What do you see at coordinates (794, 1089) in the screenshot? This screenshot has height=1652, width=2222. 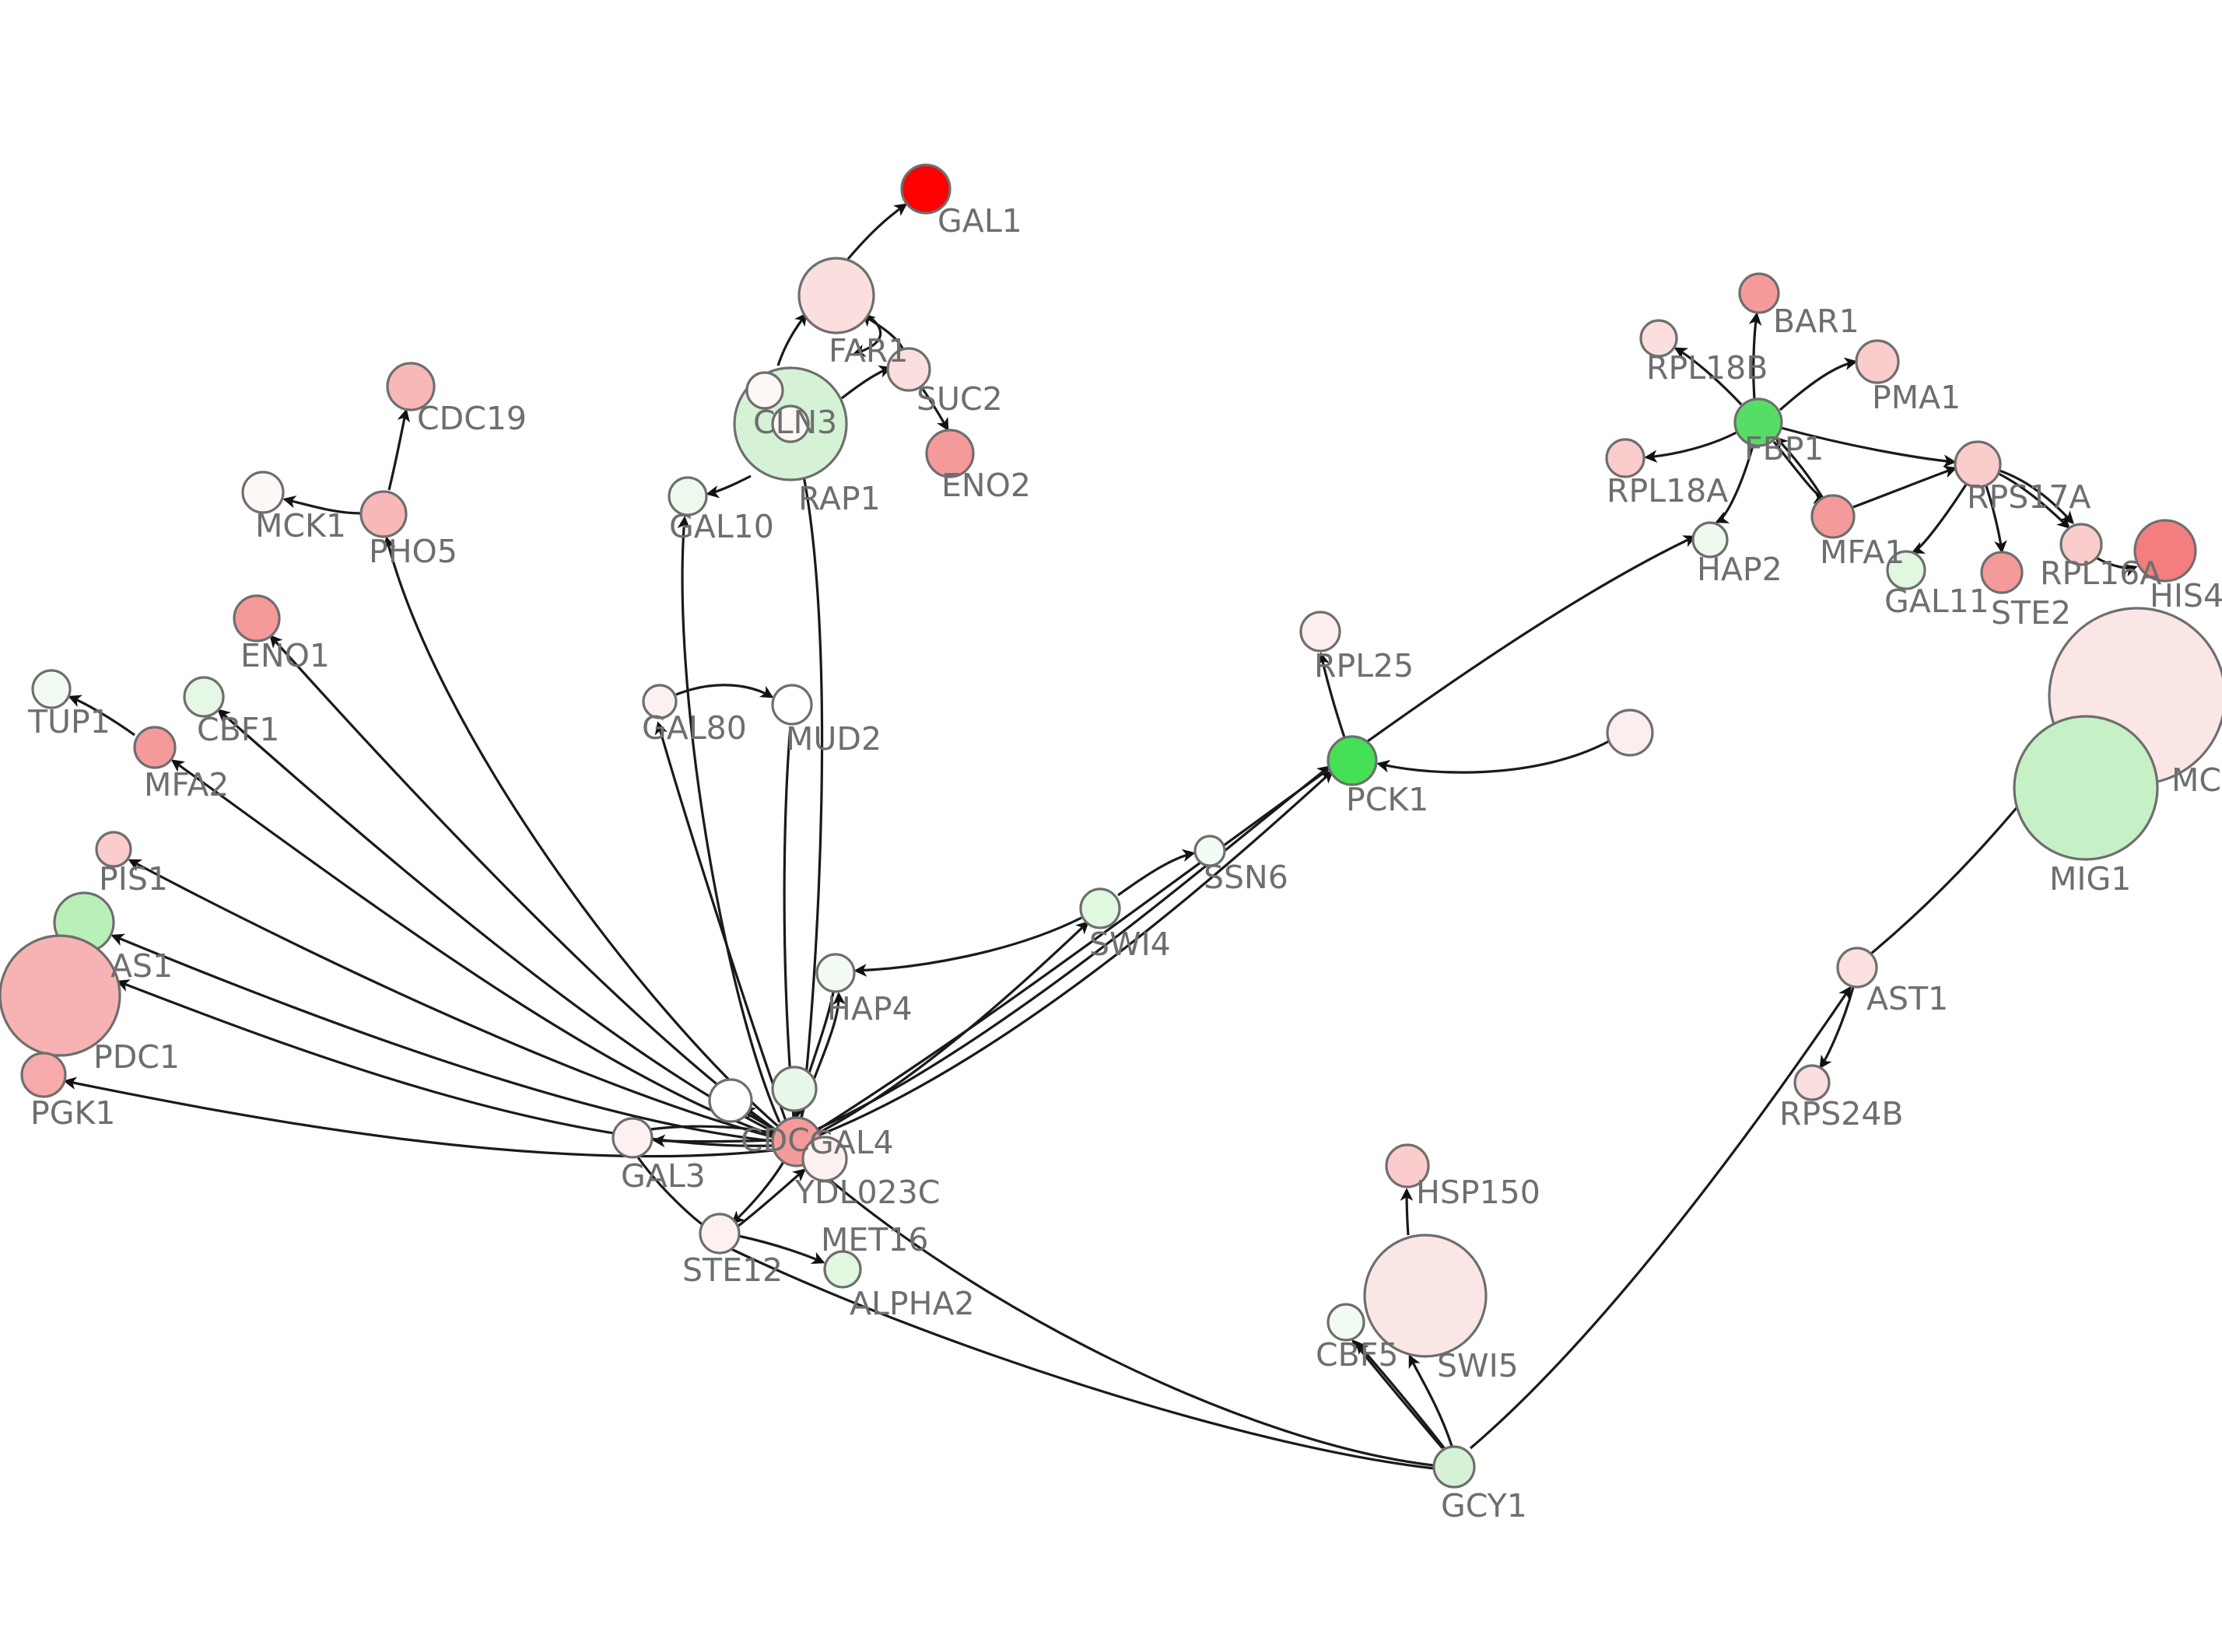 I see `node-hap4b` at bounding box center [794, 1089].